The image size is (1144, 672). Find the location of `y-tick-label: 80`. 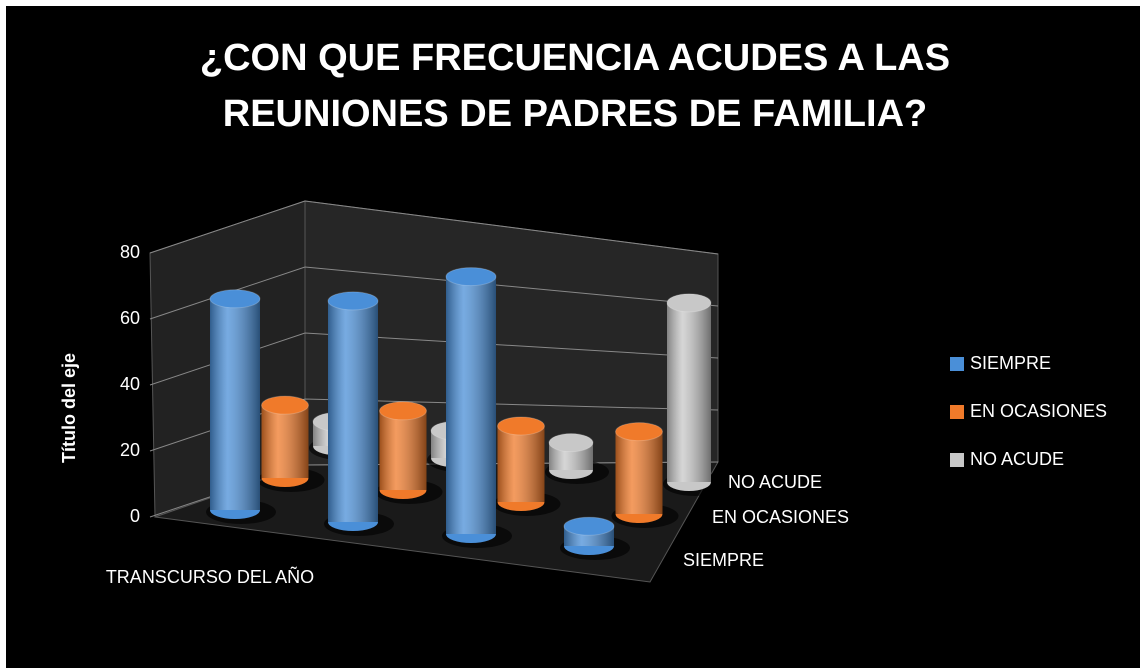

y-tick-label: 80 is located at coordinates (130, 252).